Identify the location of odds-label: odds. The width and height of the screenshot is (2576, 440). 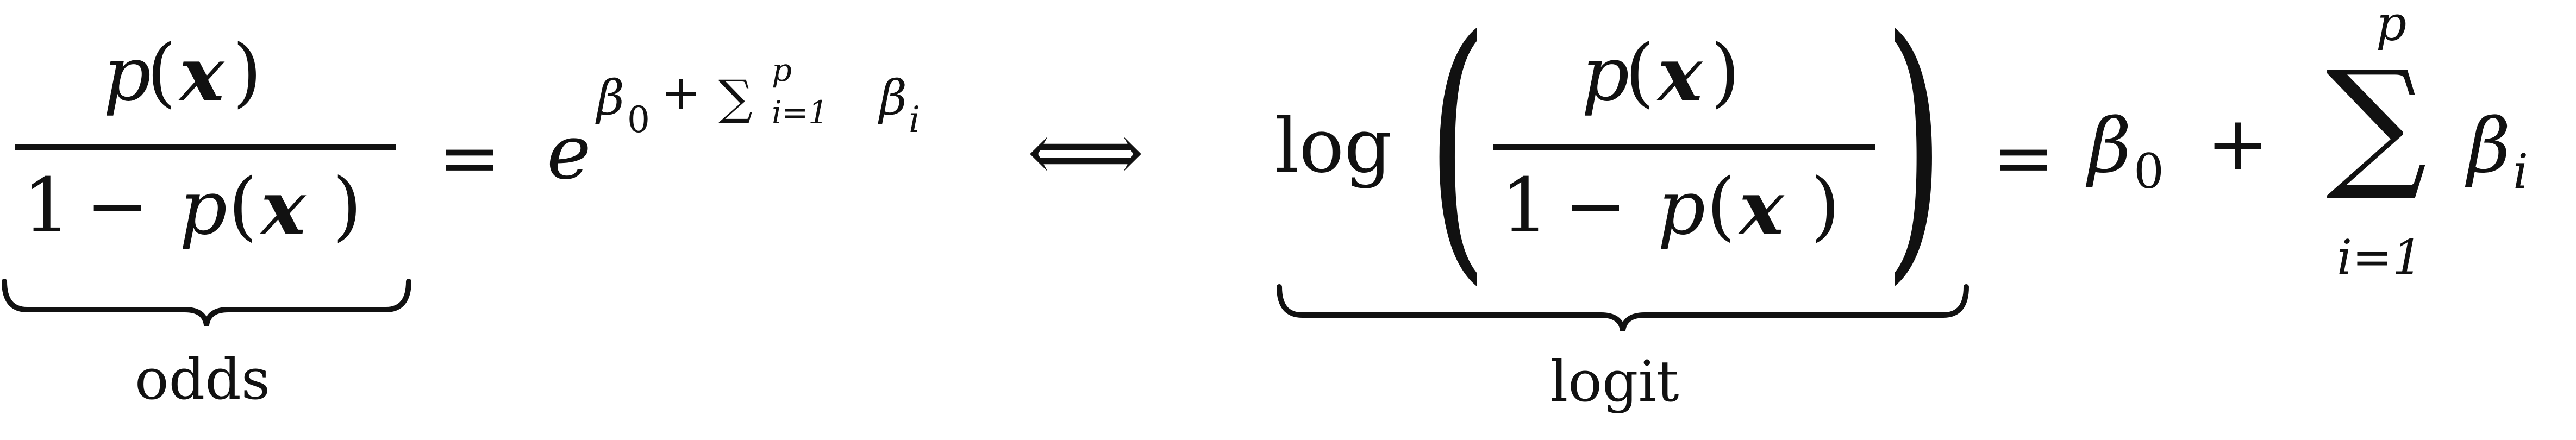
(203, 379).